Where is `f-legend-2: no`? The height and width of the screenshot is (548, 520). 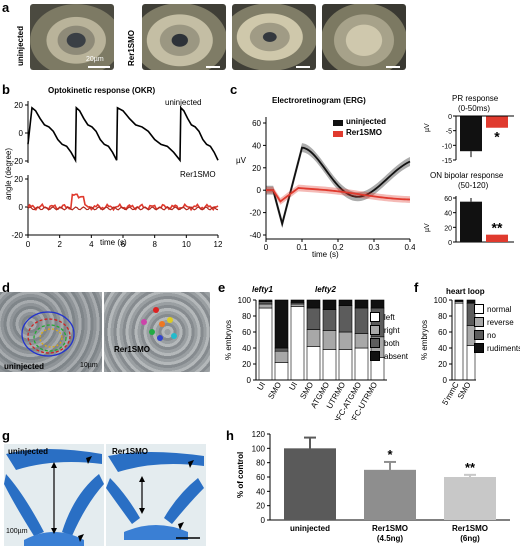
f-legend-2: no is located at coordinates (491, 335).